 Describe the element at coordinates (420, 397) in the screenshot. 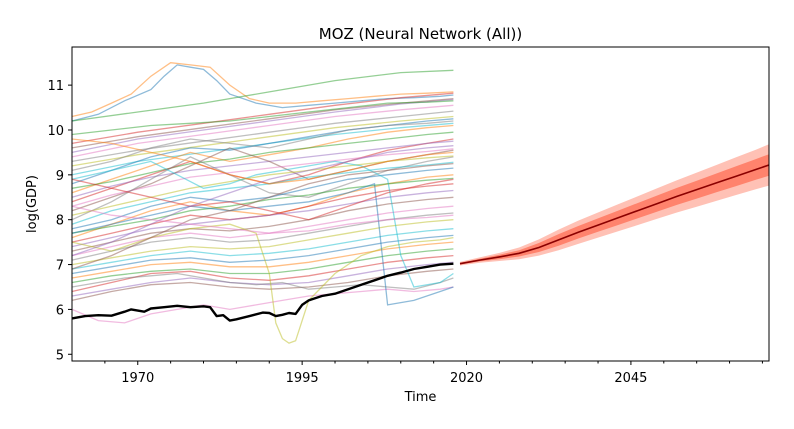

I see `x-axis-label: Time` at that location.